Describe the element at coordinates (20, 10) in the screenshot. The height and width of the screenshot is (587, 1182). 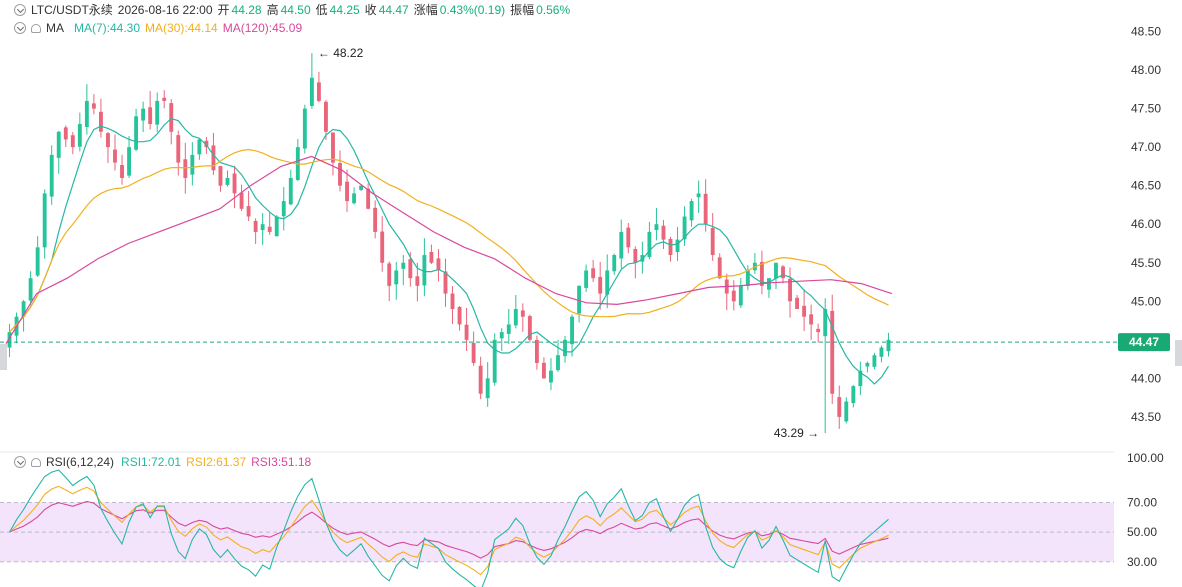
I see `collapse-chevron-icon` at that location.